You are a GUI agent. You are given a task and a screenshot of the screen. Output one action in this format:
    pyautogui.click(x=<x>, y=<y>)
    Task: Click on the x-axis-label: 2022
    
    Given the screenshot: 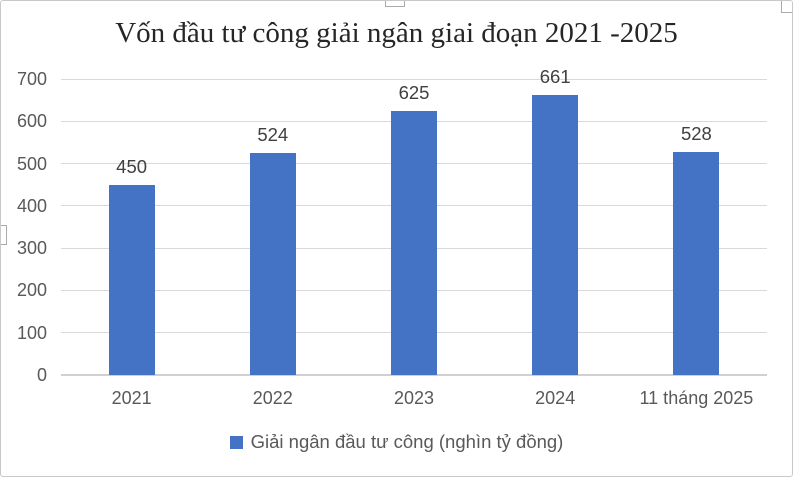 What is the action you would take?
    pyautogui.click(x=272, y=398)
    